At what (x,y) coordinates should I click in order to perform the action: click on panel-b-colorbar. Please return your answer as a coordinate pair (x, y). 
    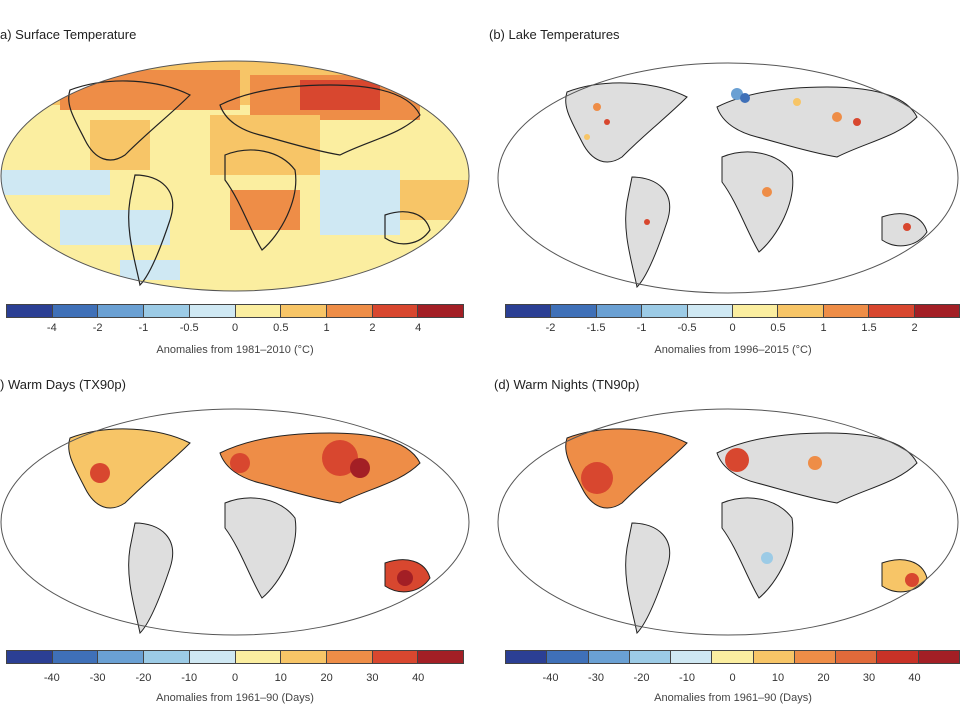
    Looking at the image, I should click on (732, 311).